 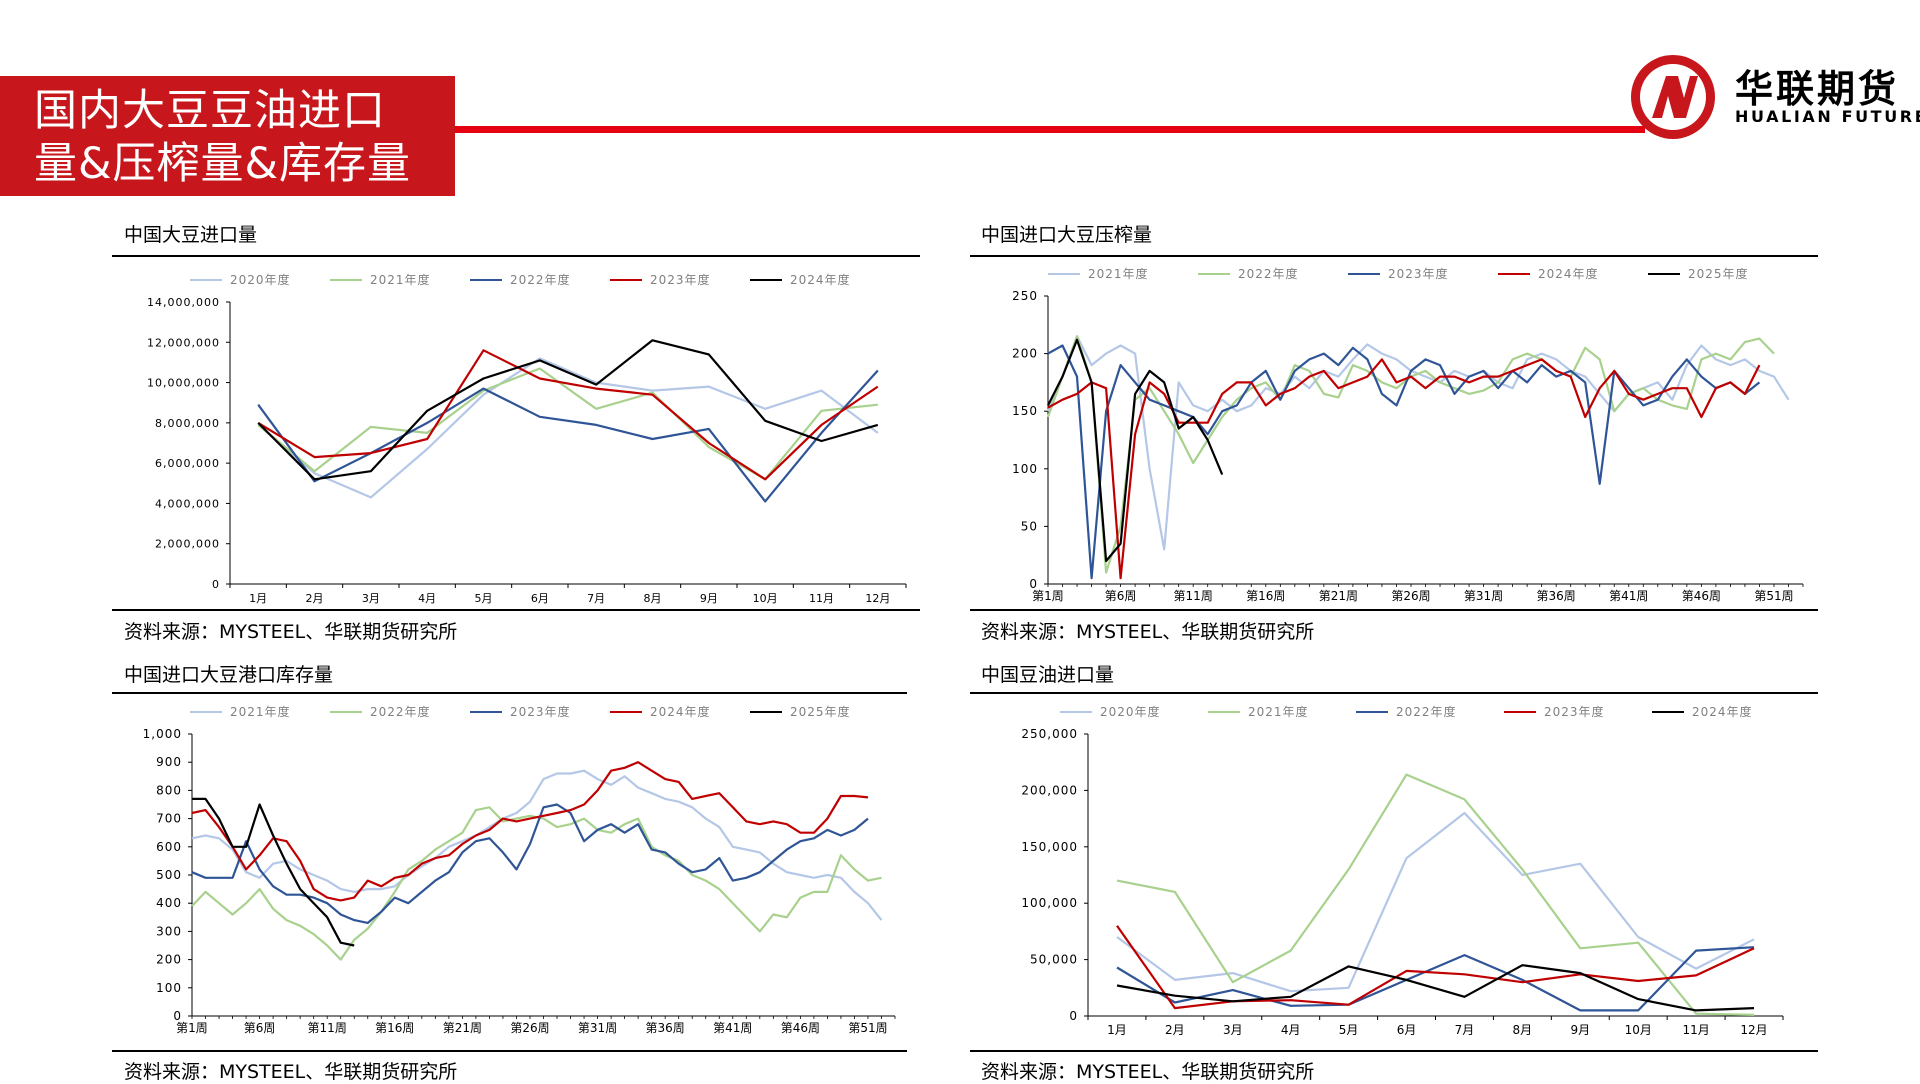 I want to click on legend-item: 2023年度, so click(x=660, y=279).